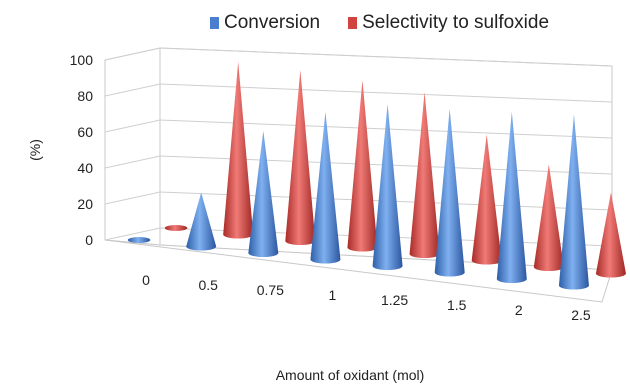 The image size is (630, 387). I want to click on y-tick-label: 0, so click(89, 240).